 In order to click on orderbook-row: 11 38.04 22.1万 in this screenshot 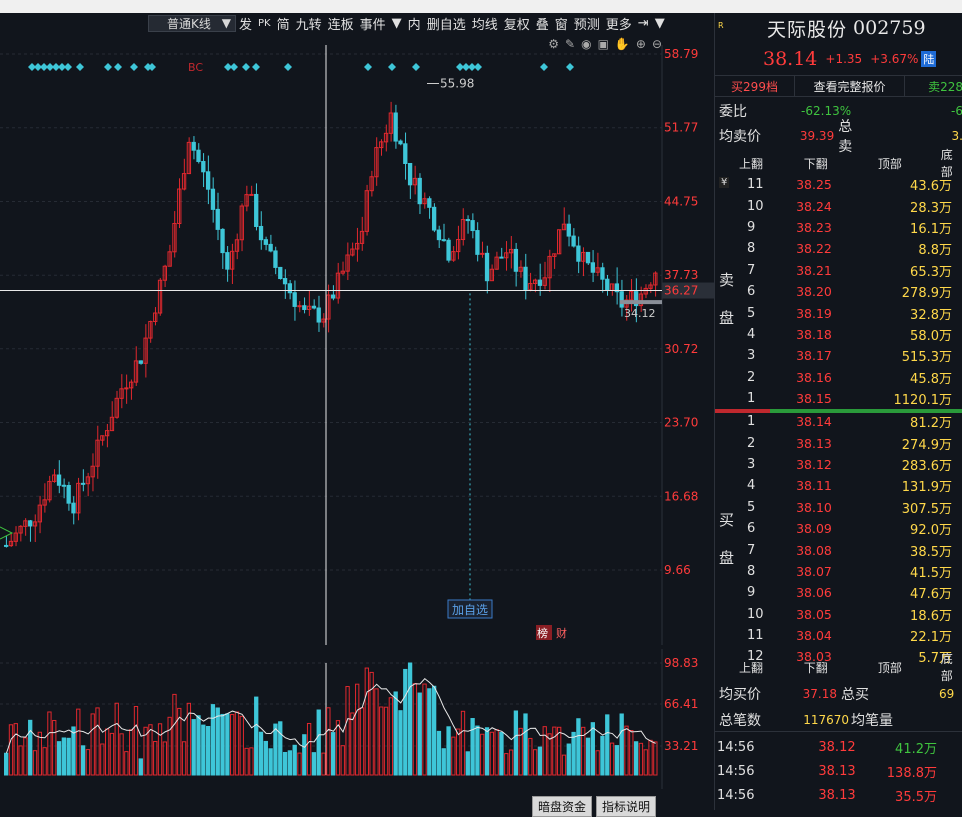, I will do `click(838, 635)`.